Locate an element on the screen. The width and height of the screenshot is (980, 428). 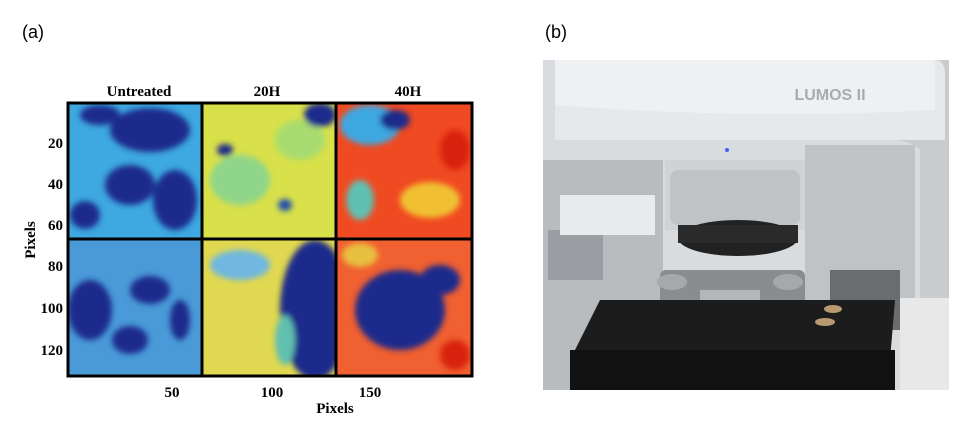
y-tick-label: 40 is located at coordinates (55, 185).